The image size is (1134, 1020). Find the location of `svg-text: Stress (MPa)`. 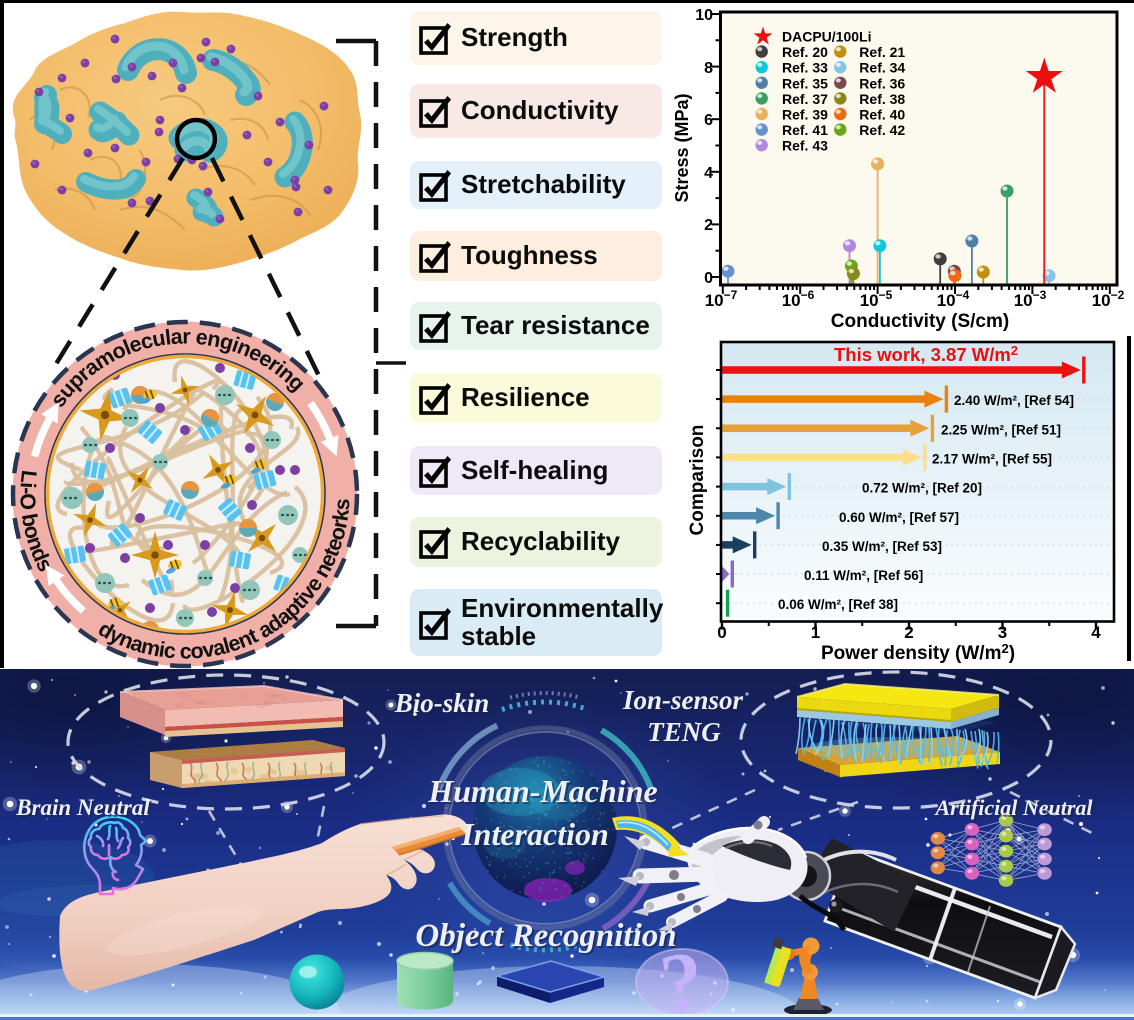

svg-text: Stress (MPa) is located at coordinates (682, 147).